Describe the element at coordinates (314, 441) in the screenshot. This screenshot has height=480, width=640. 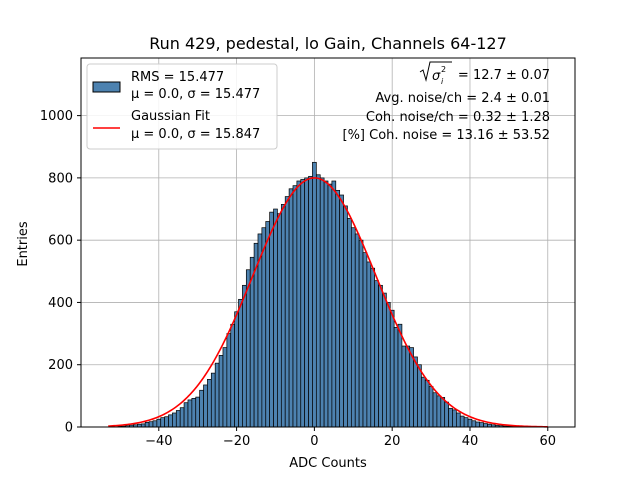
I see `x-tick-label: 0` at that location.